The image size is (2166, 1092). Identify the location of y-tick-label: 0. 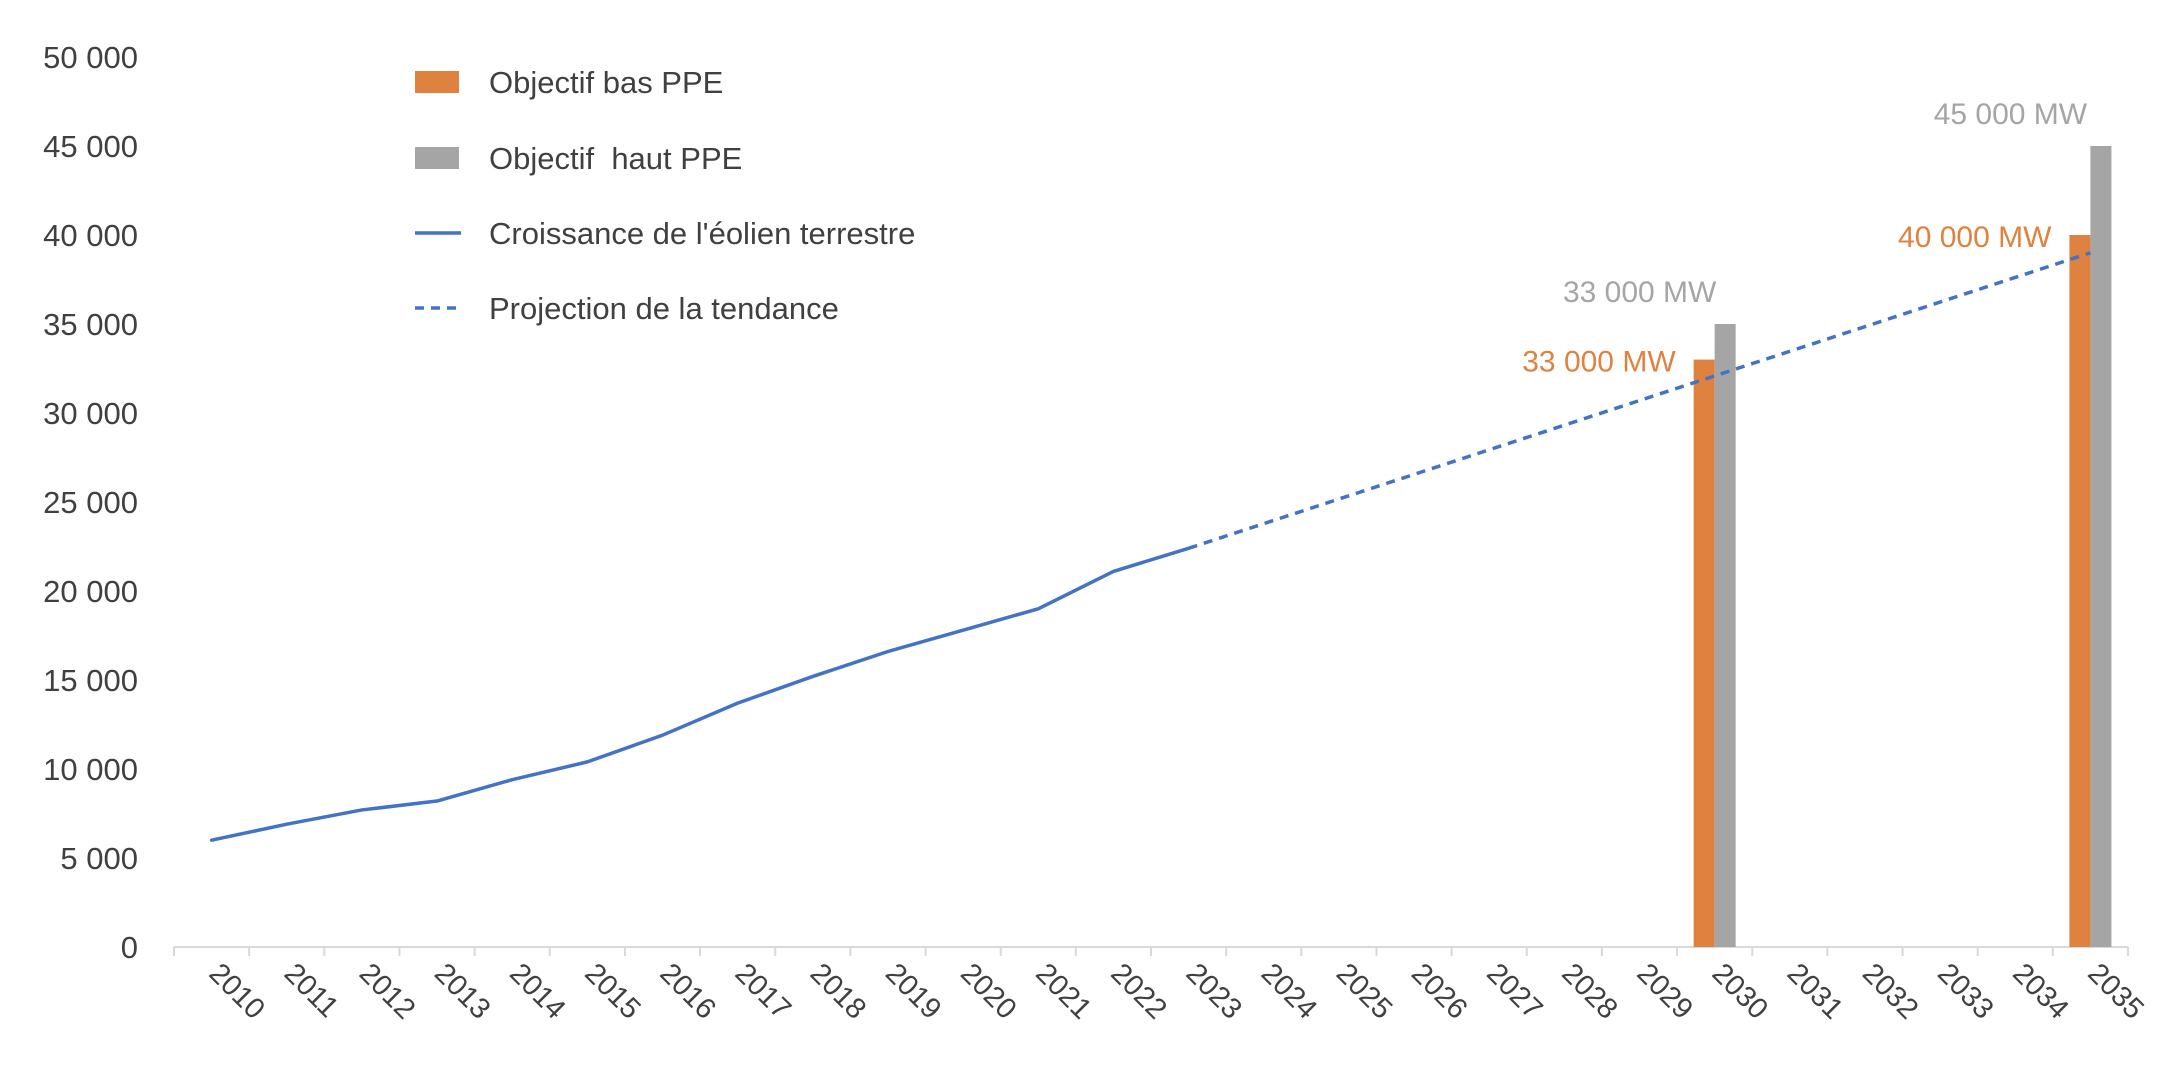
(129, 947).